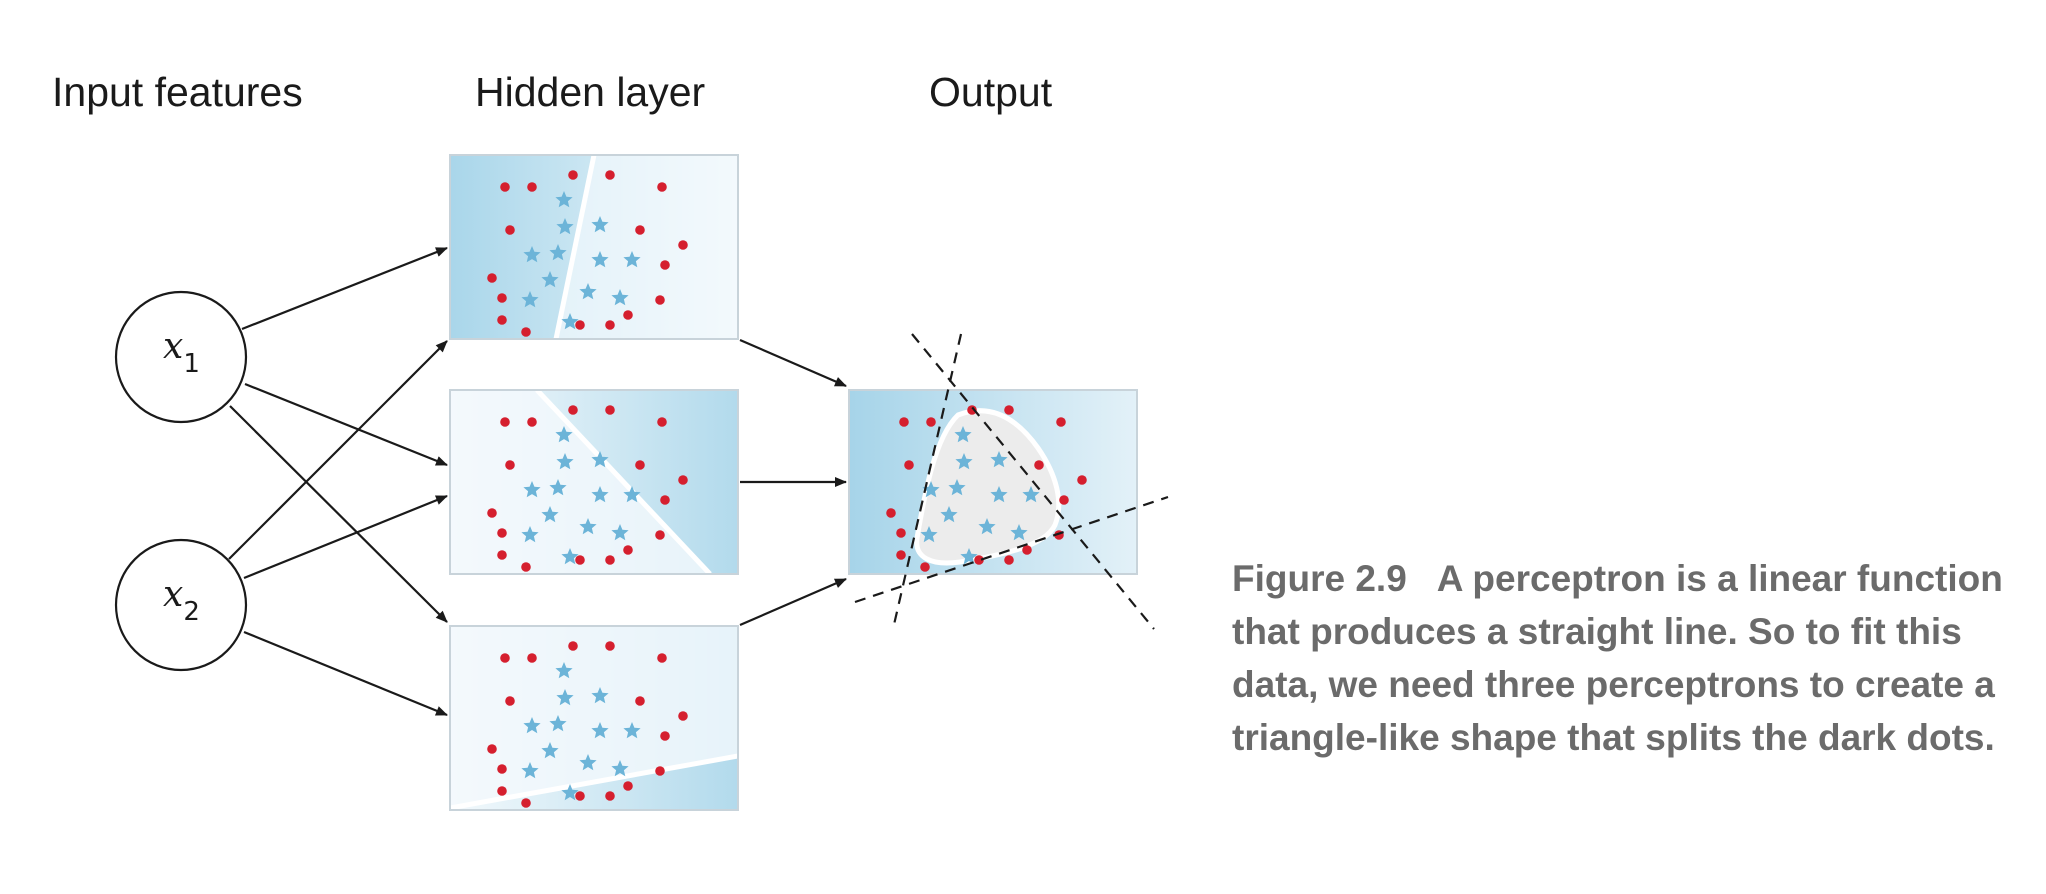  What do you see at coordinates (793, 602) in the screenshot?
I see `edge-h3-out` at bounding box center [793, 602].